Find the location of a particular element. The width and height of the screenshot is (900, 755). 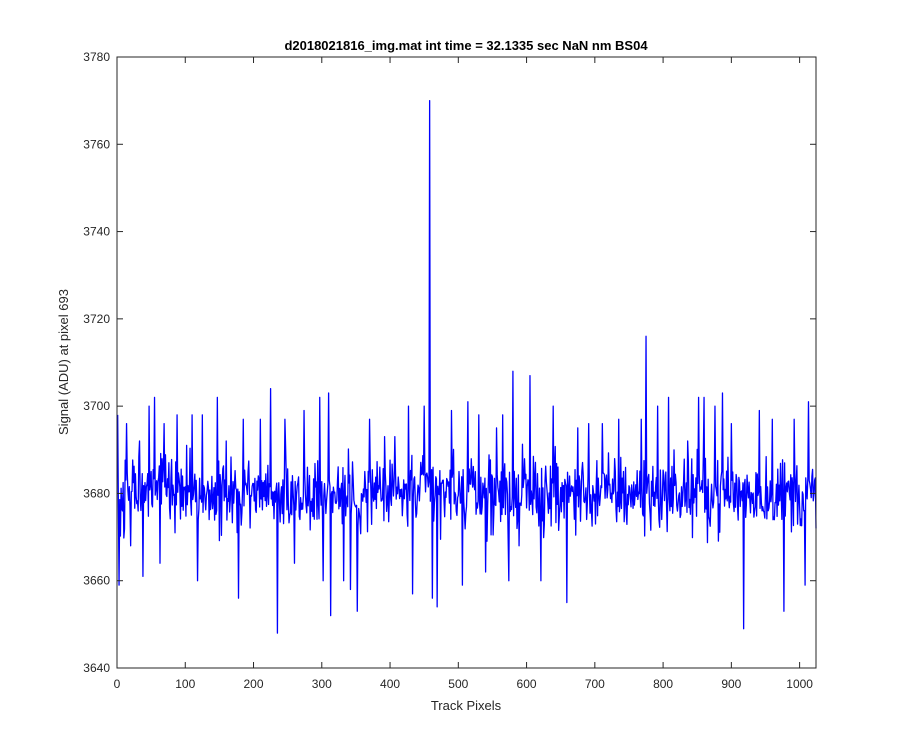

x-axis-label: Track Pixels is located at coordinates (466, 705).